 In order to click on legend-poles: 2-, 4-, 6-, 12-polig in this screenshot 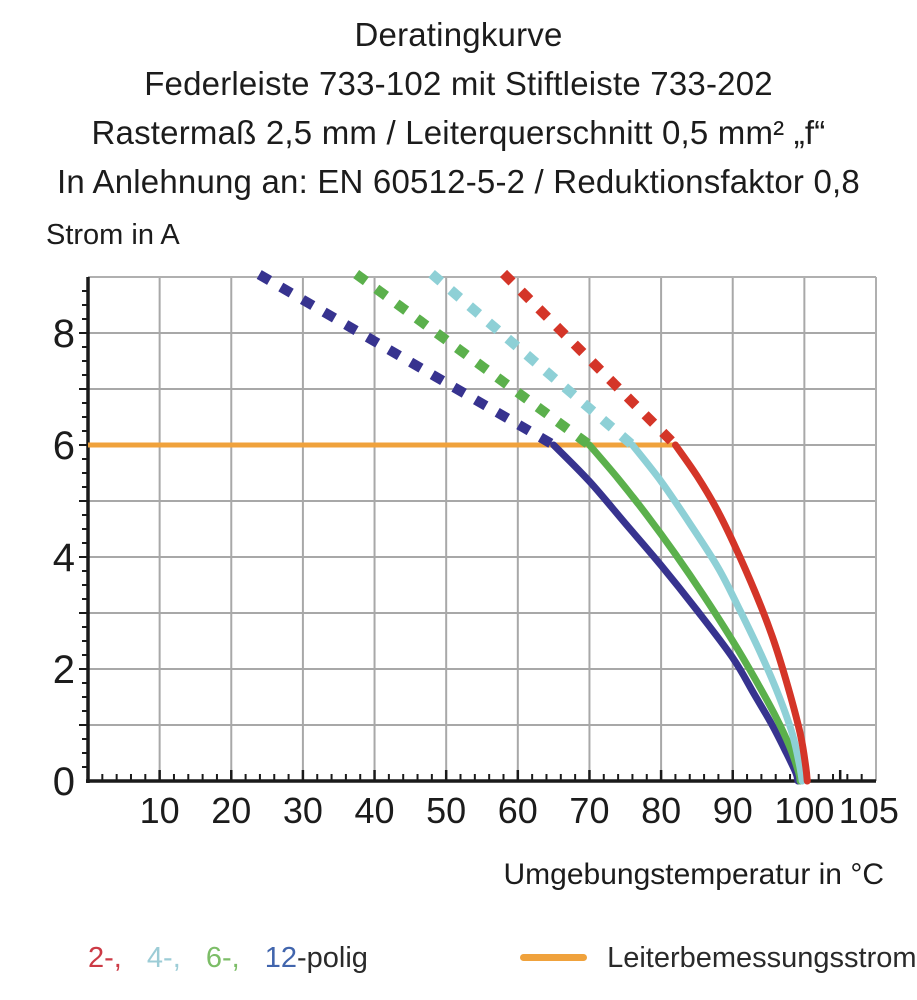, I will do `click(228, 958)`.